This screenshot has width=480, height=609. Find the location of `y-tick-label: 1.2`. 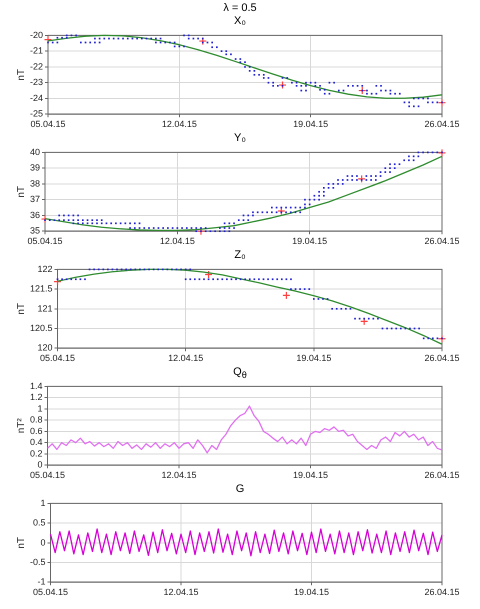

y-tick-label: 1.2 is located at coordinates (36, 397).